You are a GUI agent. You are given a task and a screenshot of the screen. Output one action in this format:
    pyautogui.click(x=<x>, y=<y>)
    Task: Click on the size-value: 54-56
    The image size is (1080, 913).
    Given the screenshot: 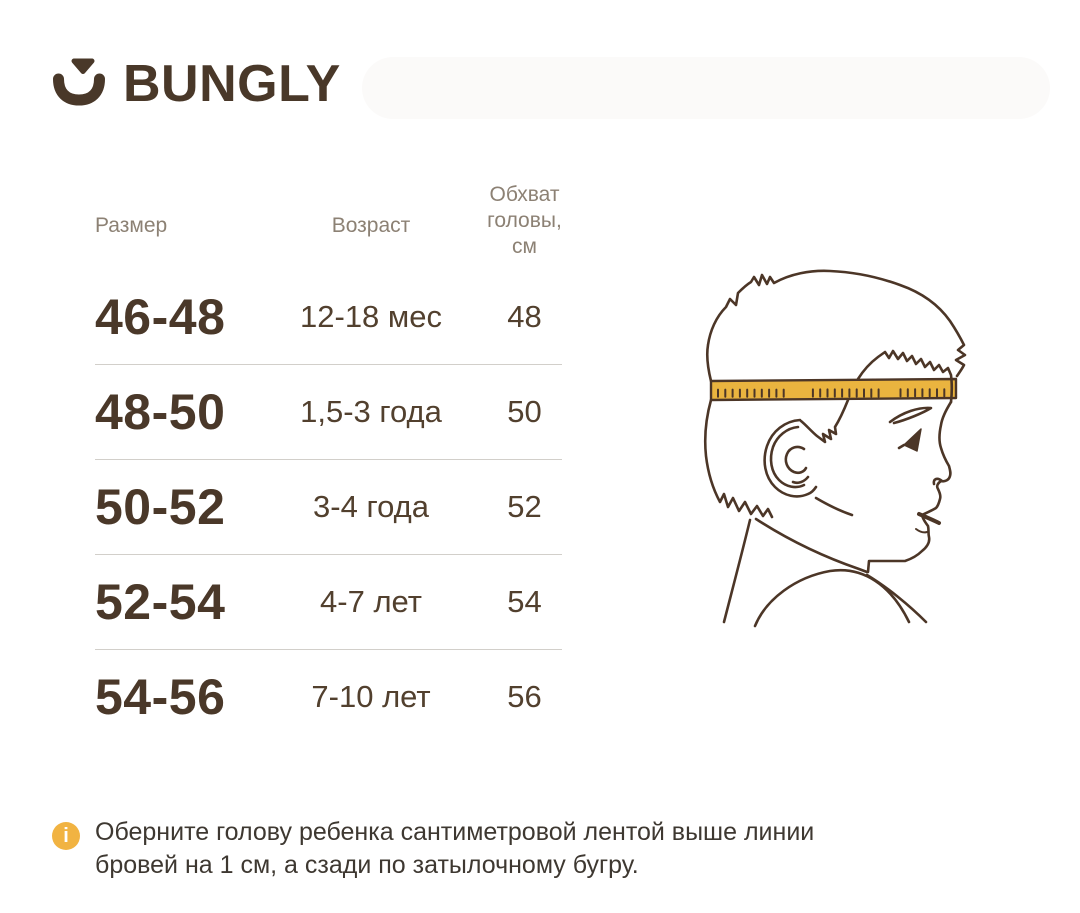 What is the action you would take?
    pyautogui.click(x=160, y=697)
    